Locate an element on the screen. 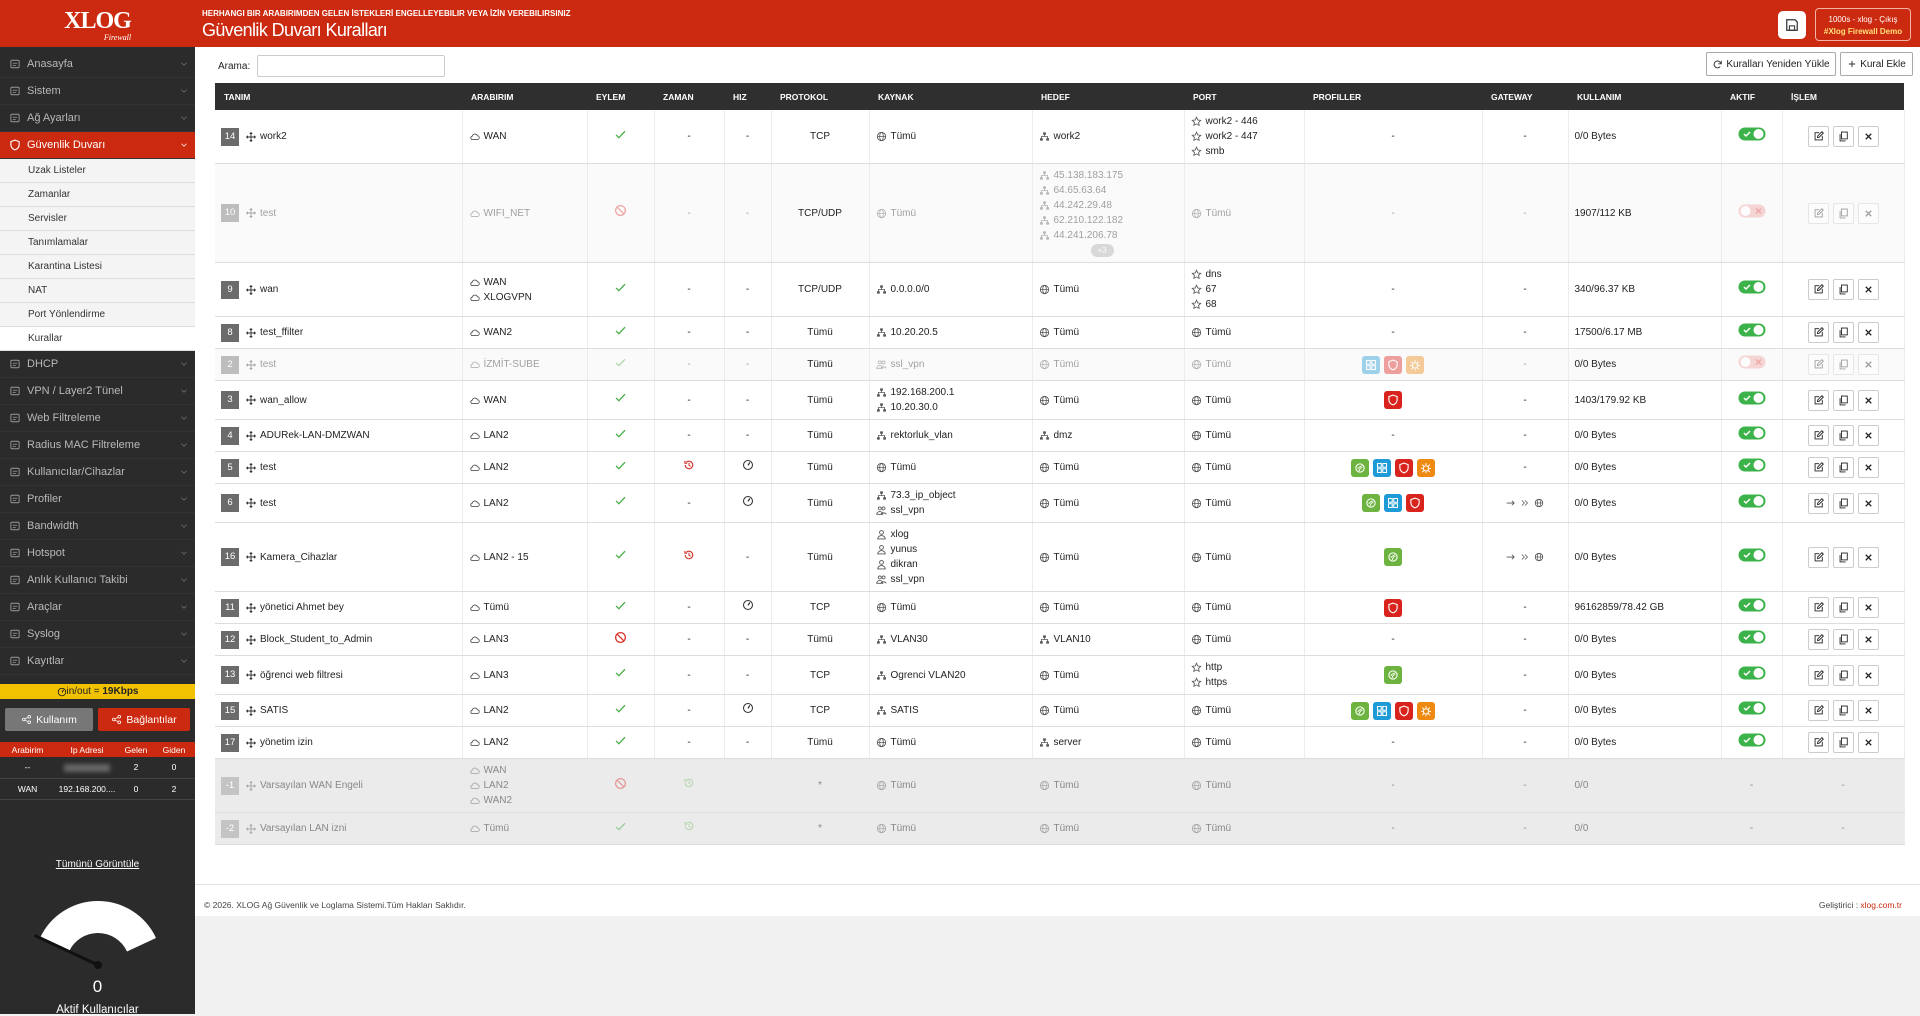  menu-item: Bandwidth is located at coordinates (97, 526).